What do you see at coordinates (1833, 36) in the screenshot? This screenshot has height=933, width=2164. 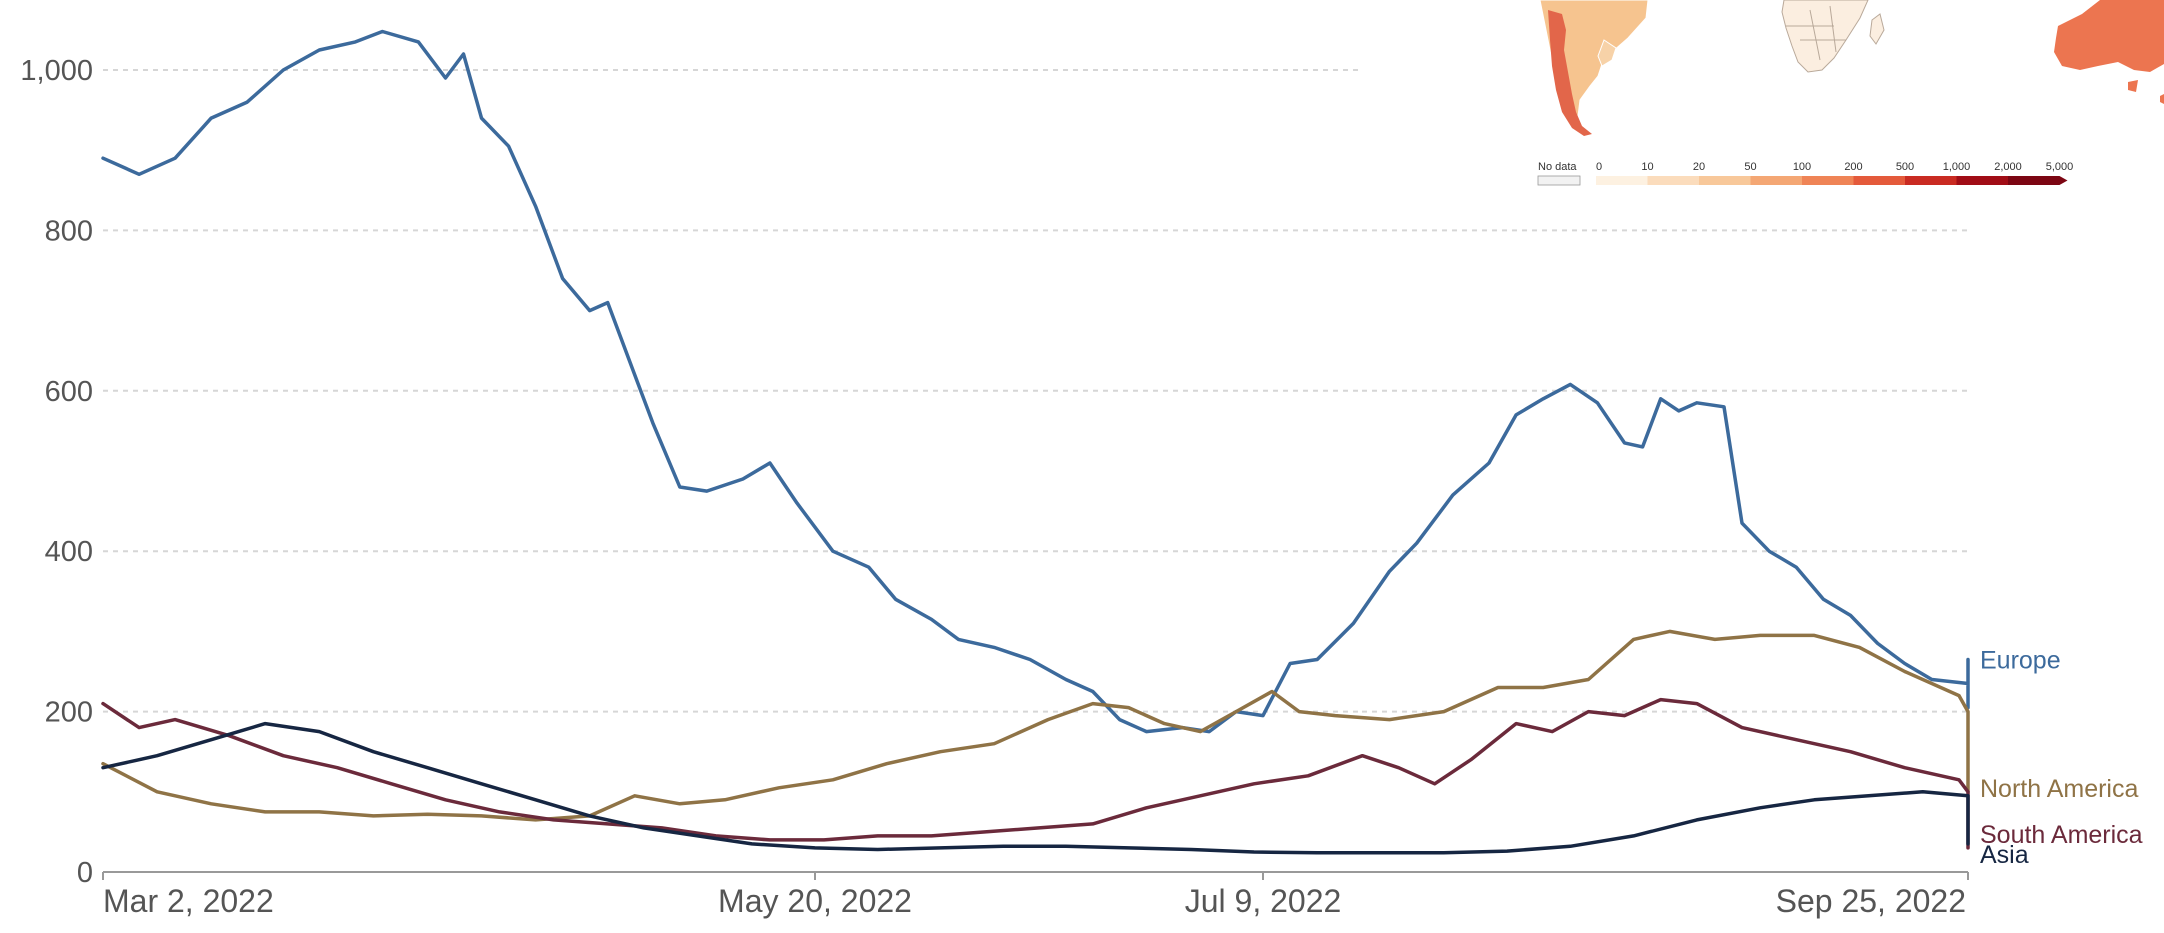 I see `africa-map-shape` at bounding box center [1833, 36].